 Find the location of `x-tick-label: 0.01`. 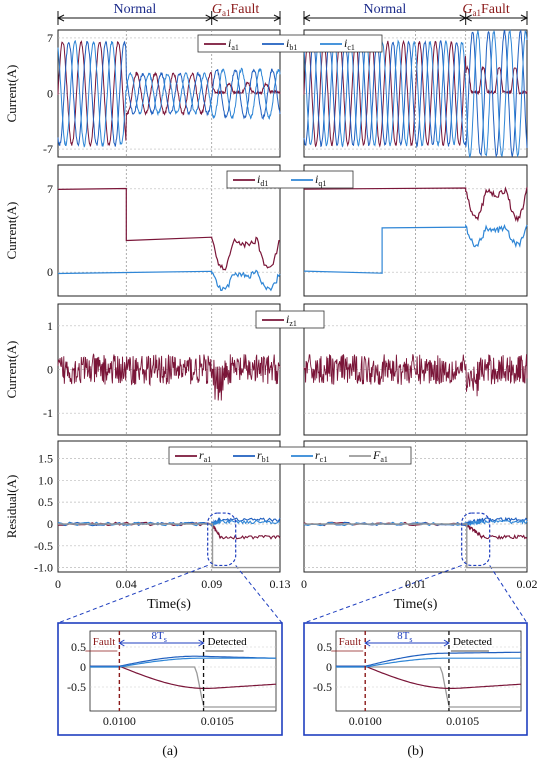

x-tick-label: 0.01 is located at coordinates (415, 584).